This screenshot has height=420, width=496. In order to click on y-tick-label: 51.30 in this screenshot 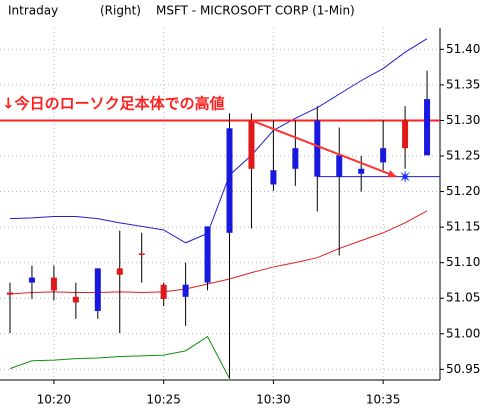, I will do `click(463, 120)`.